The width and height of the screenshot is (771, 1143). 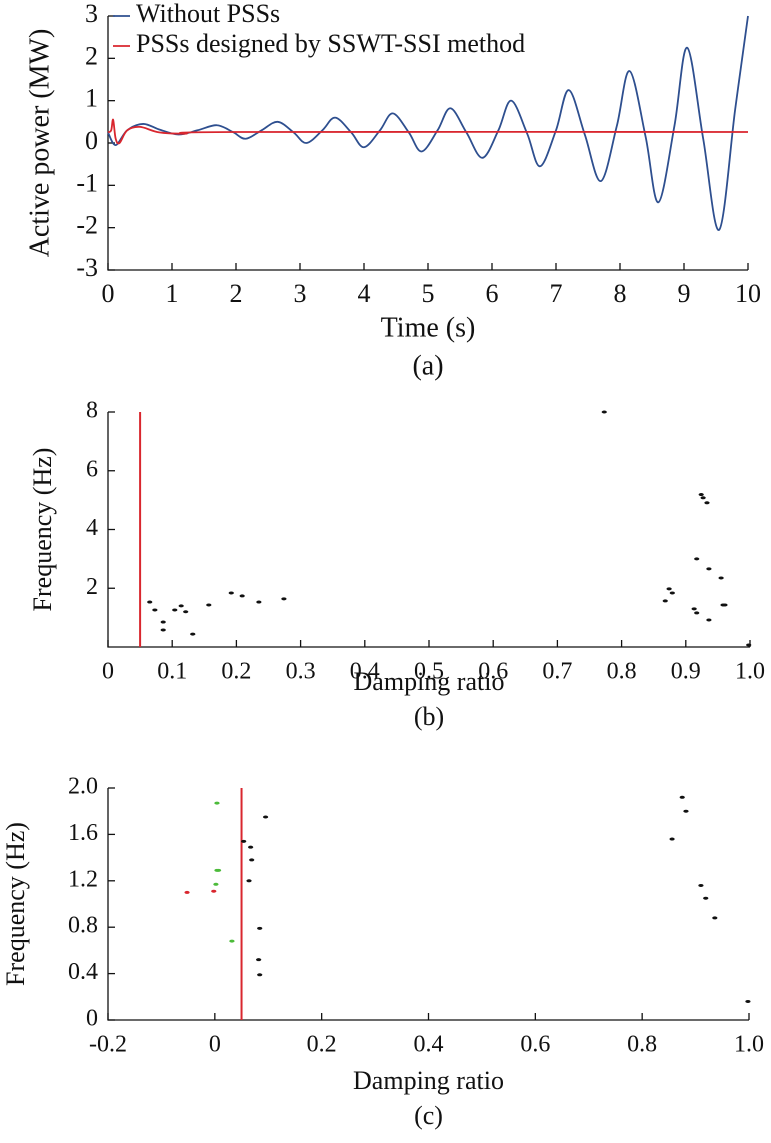 I want to click on x-tick-label: 9, so click(x=684, y=293).